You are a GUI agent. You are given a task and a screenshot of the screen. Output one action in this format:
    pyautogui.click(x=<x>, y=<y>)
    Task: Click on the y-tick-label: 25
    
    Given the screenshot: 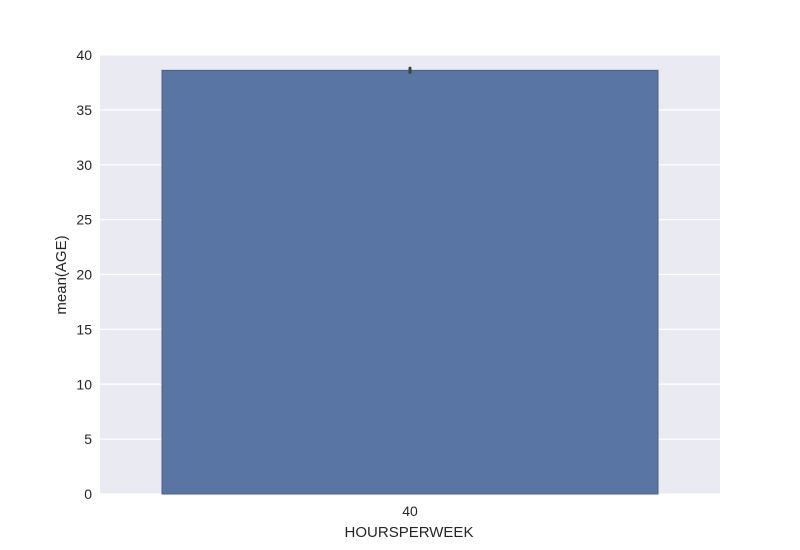 What is the action you would take?
    pyautogui.click(x=84, y=220)
    